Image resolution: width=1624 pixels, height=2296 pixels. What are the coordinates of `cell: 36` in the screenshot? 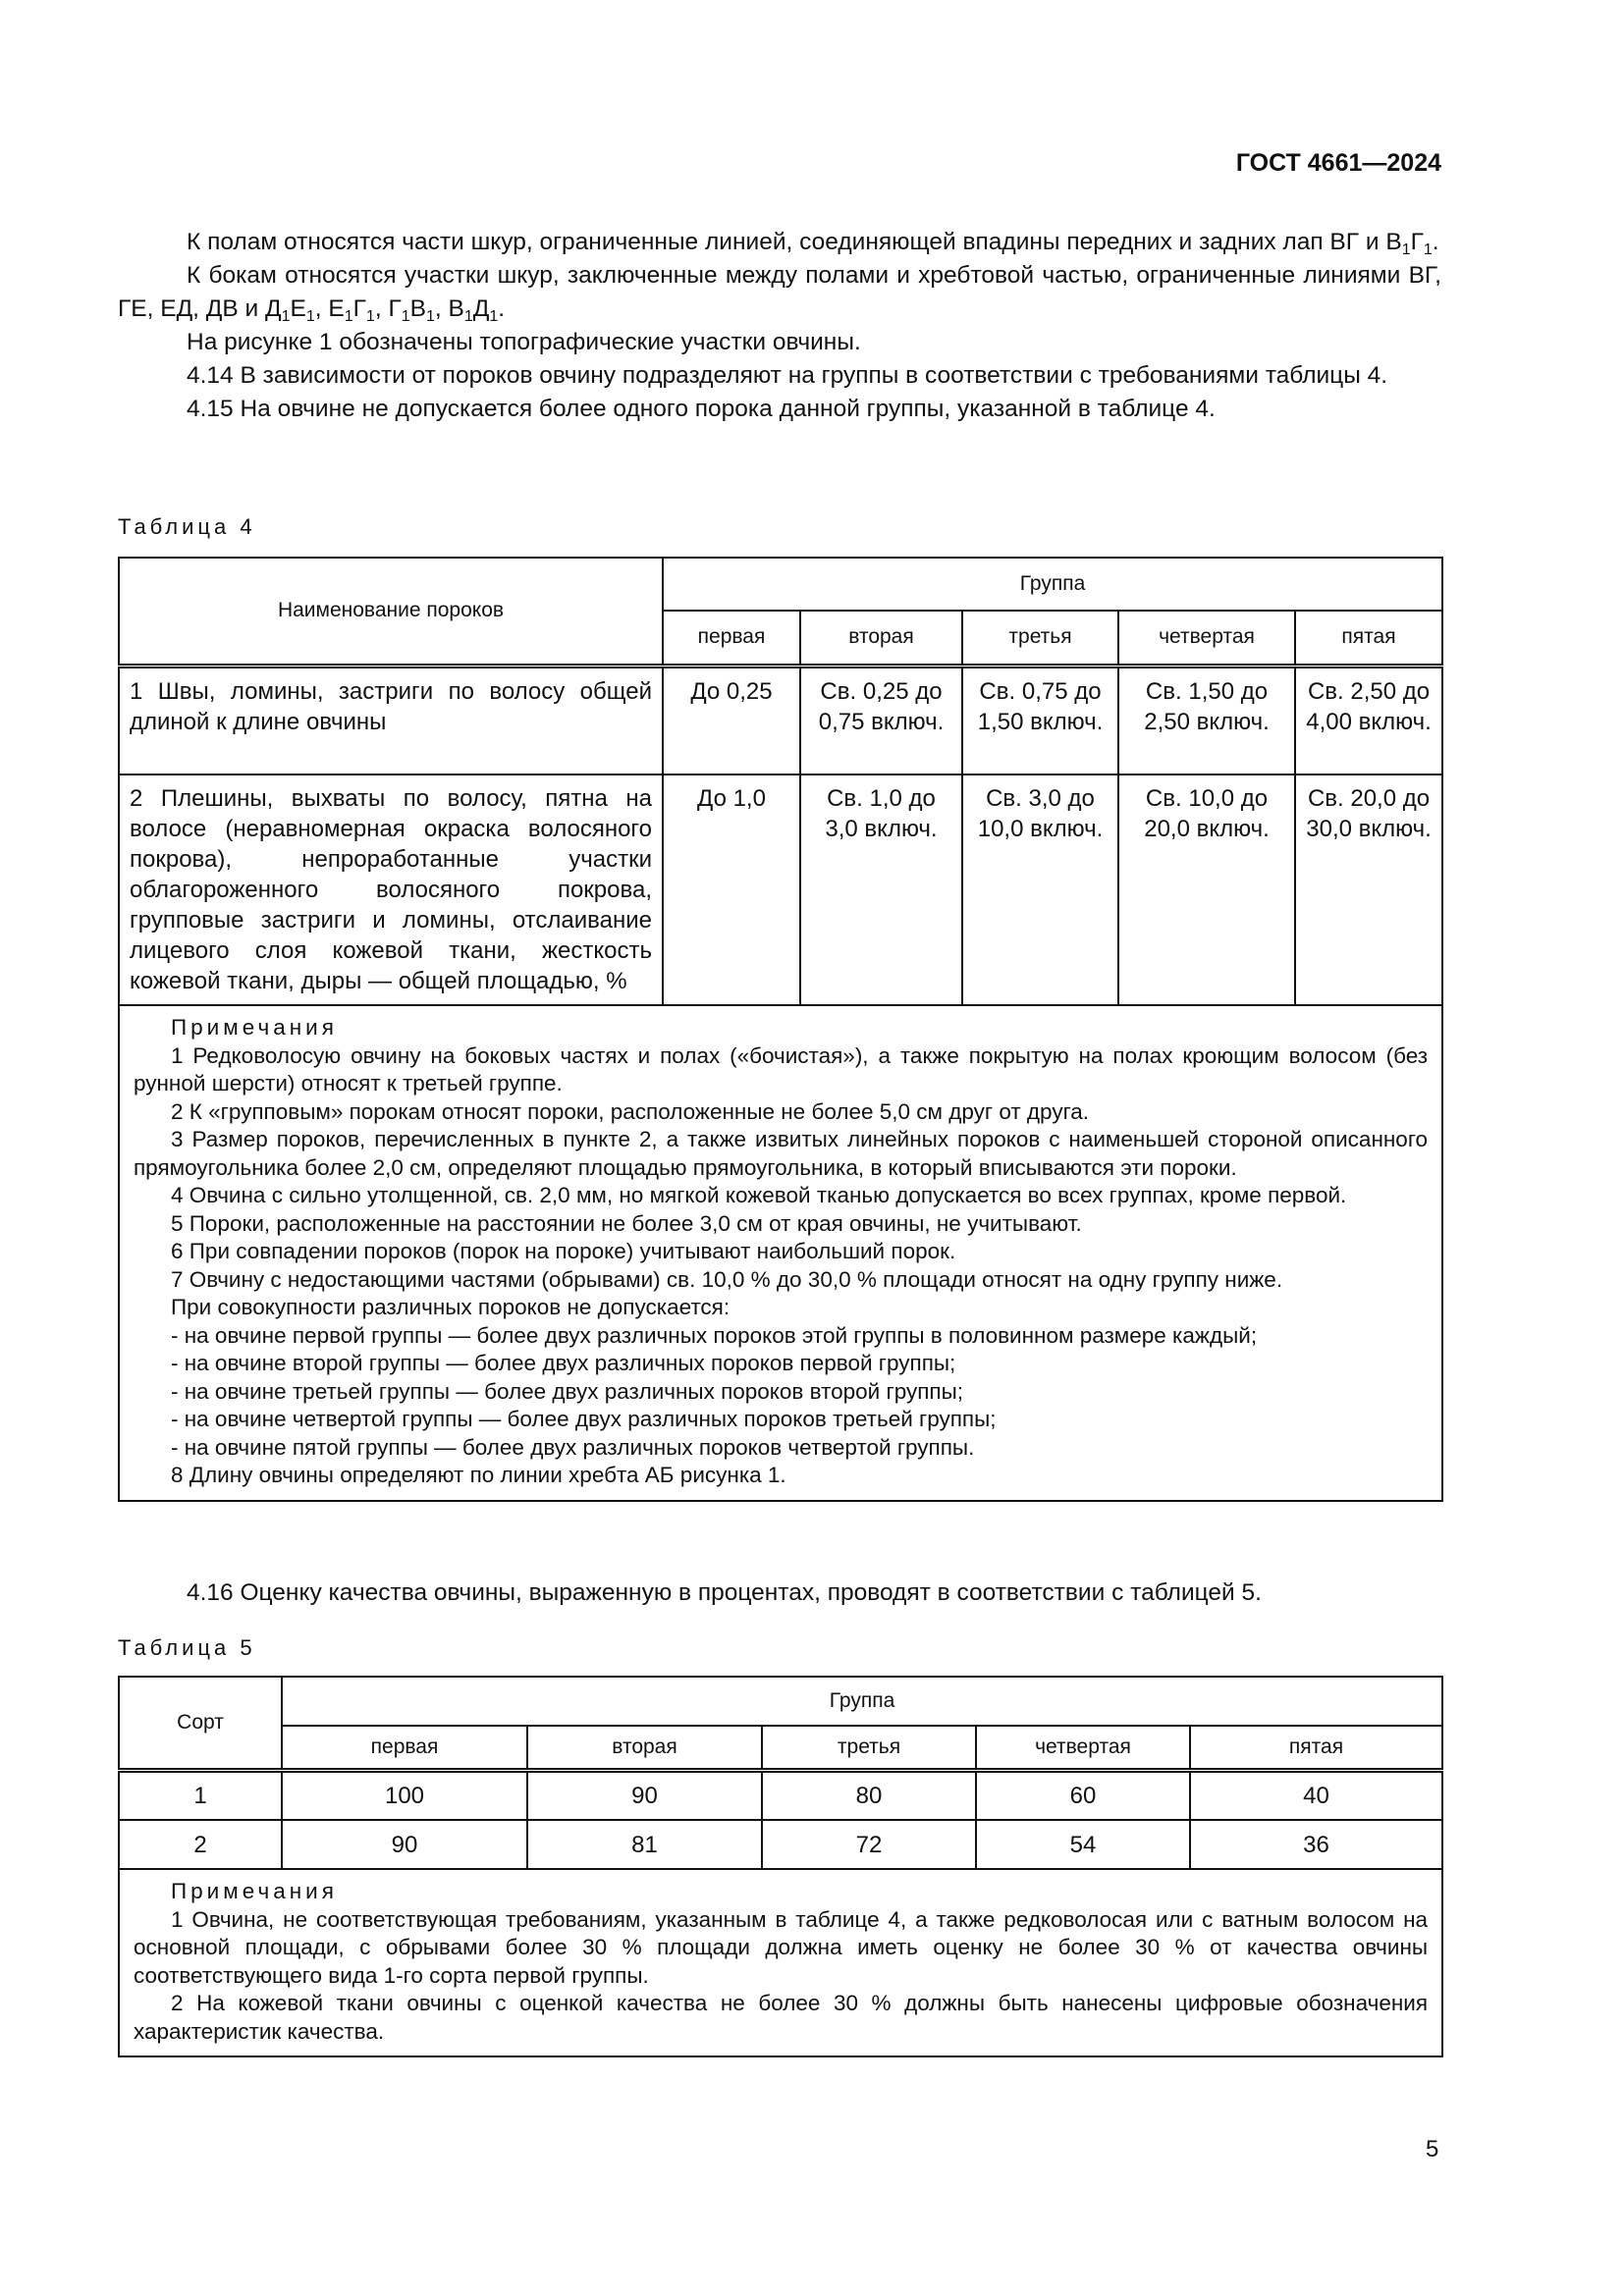 It's located at (1316, 1845).